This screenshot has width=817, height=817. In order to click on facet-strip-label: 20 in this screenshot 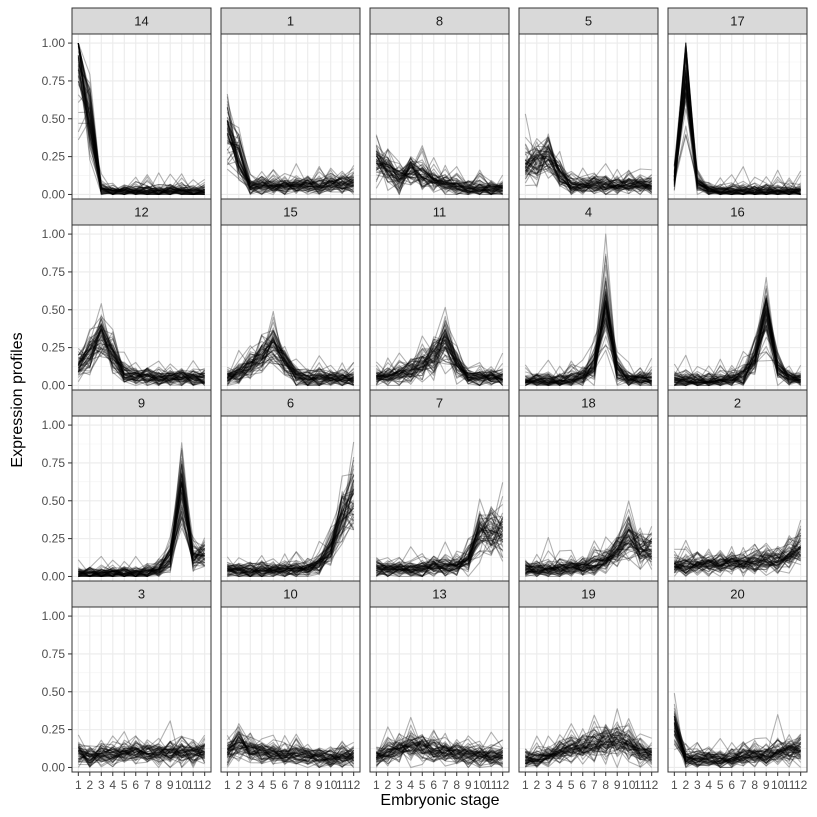, I will do `click(737, 594)`.